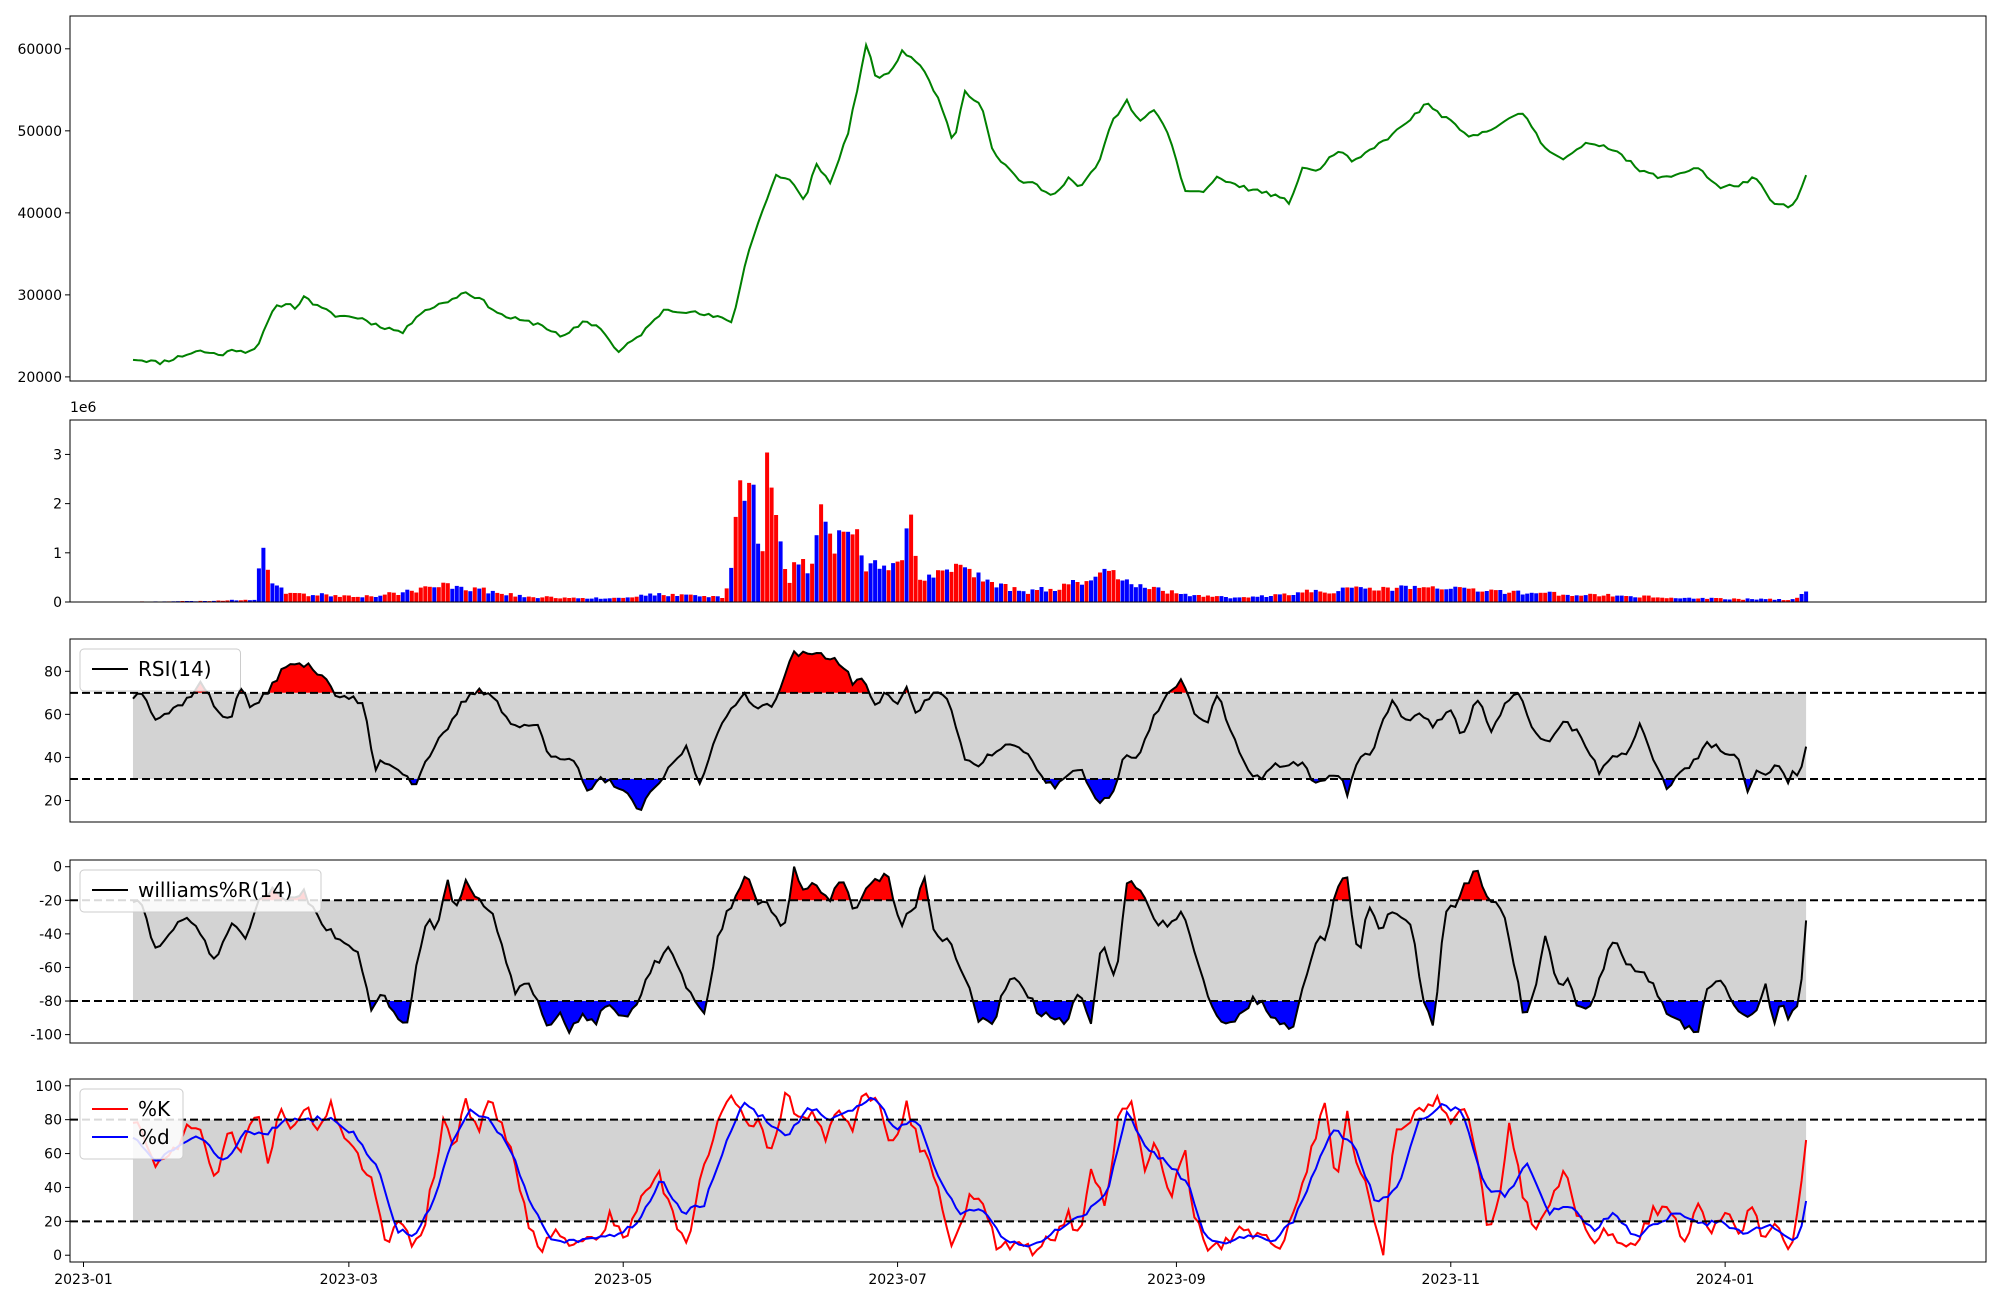 The width and height of the screenshot is (2000, 1300). Describe the element at coordinates (39, 296) in the screenshot. I see `y-tick-label: 30000` at that location.